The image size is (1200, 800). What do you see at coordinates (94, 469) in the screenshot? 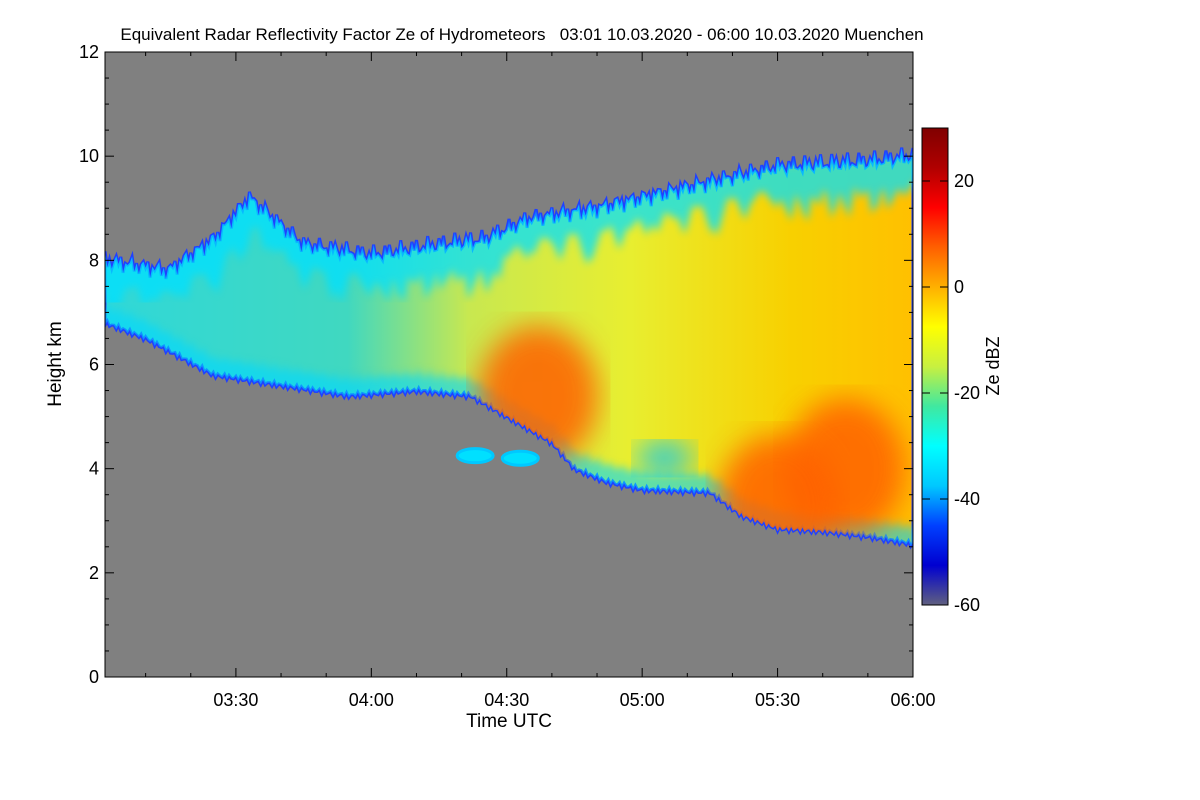
I see `y-tick-label: 4` at bounding box center [94, 469].